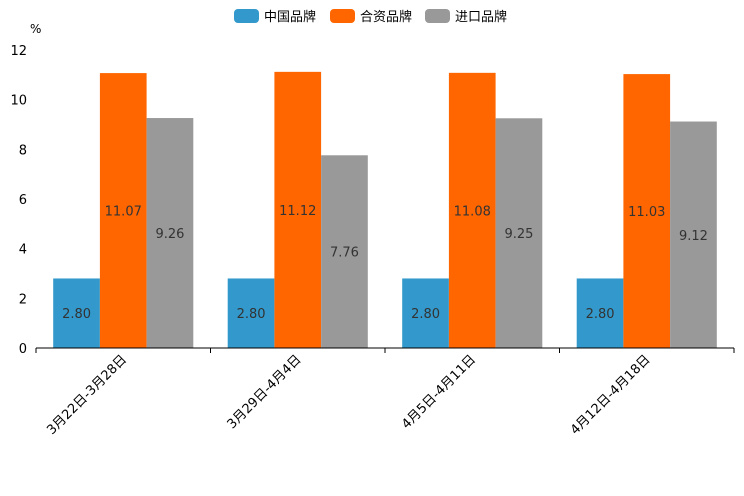 Image resolution: width=744 pixels, height=496 pixels. I want to click on data-label: 11.03, so click(646, 212).